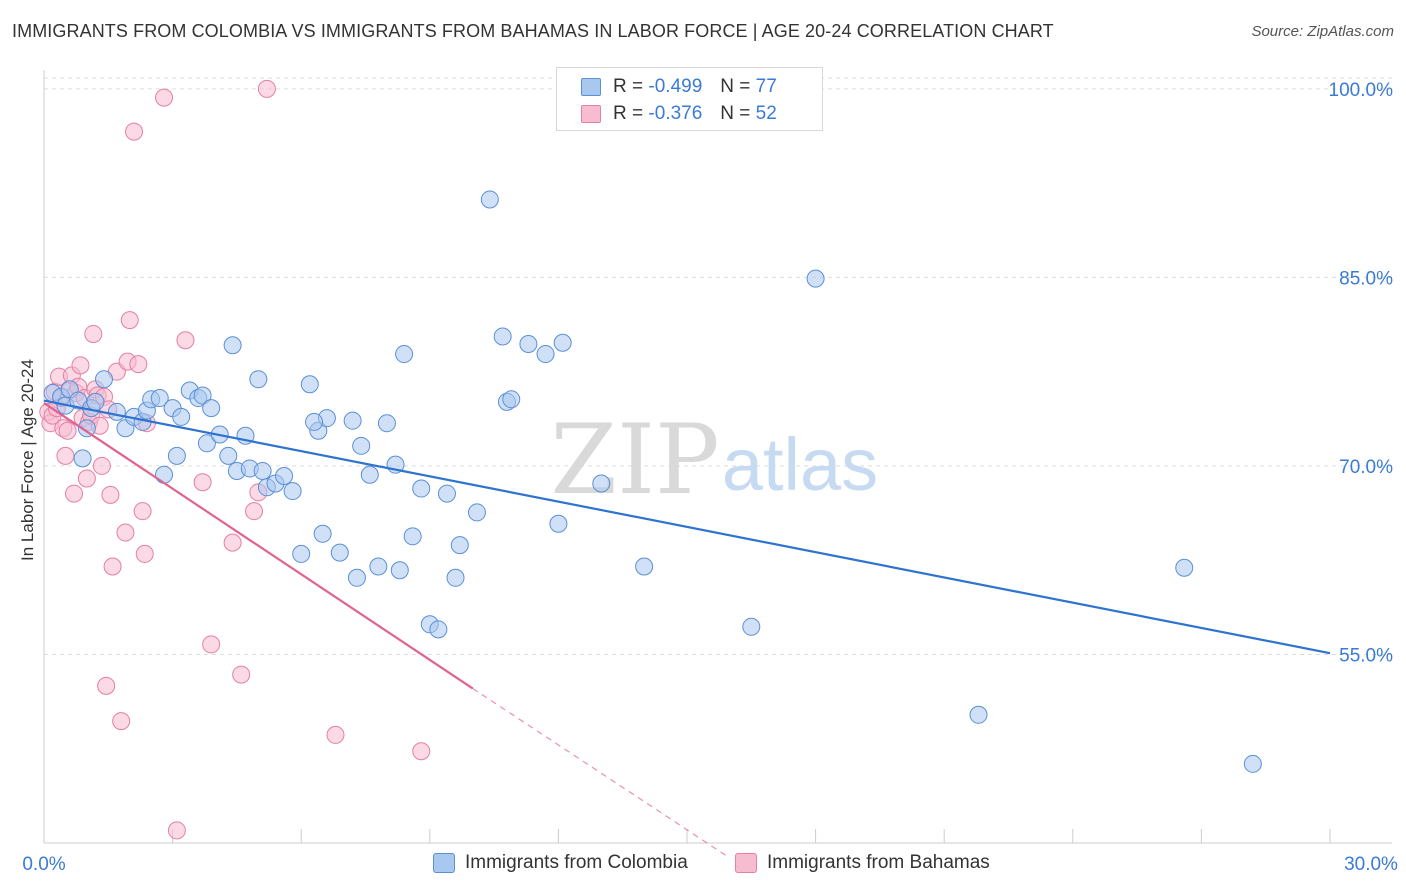 Image resolution: width=1406 pixels, height=892 pixels. Describe the element at coordinates (675, 113) in the screenshot. I see `bahamas-r-value: -0.376` at that location.